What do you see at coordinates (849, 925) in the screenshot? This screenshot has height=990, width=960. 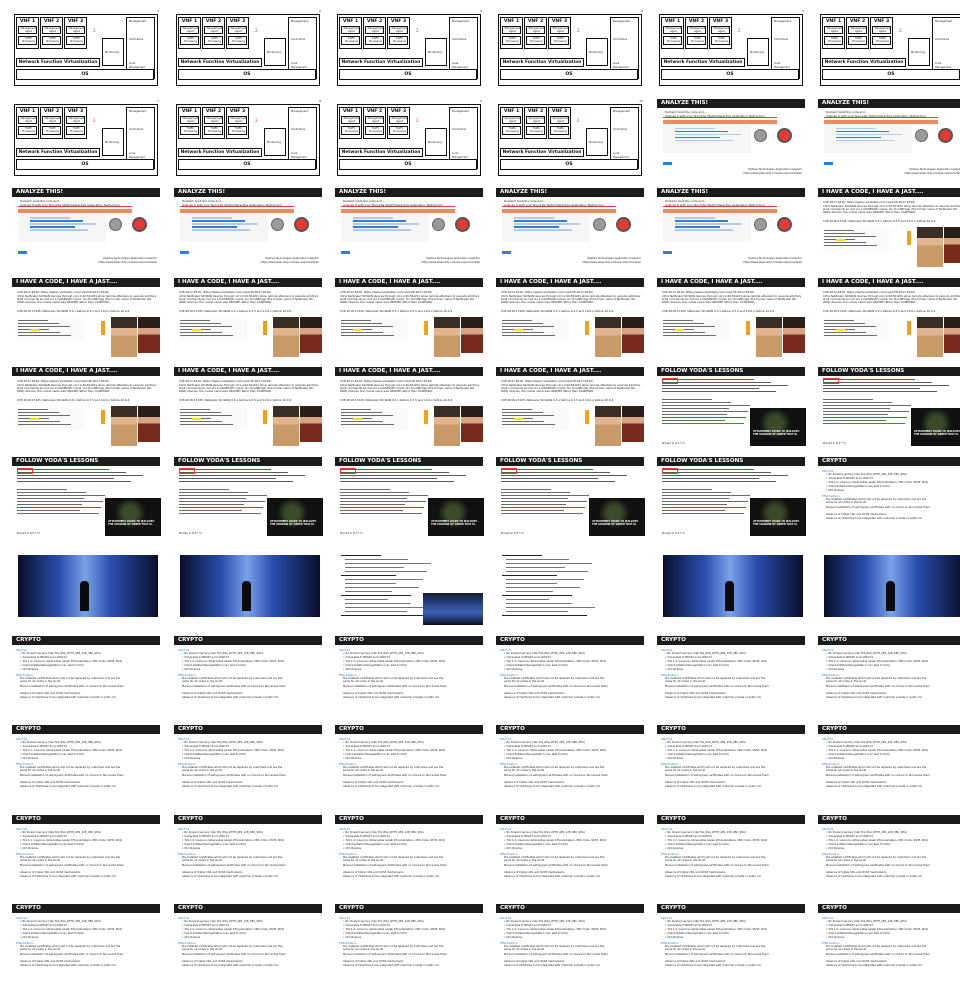 I see `crypto-bullet: • Vulnerable to BEAST and LUCKY13` at bounding box center [849, 925].